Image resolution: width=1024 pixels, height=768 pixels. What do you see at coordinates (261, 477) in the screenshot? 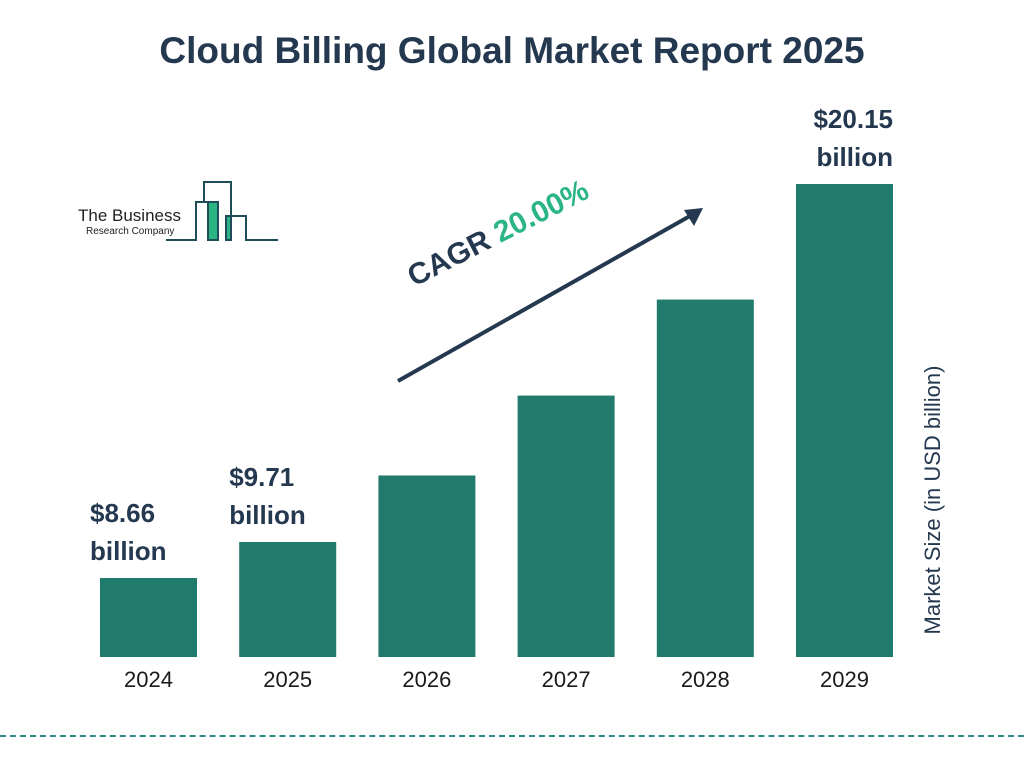
I see `data-label: $9.71` at bounding box center [261, 477].